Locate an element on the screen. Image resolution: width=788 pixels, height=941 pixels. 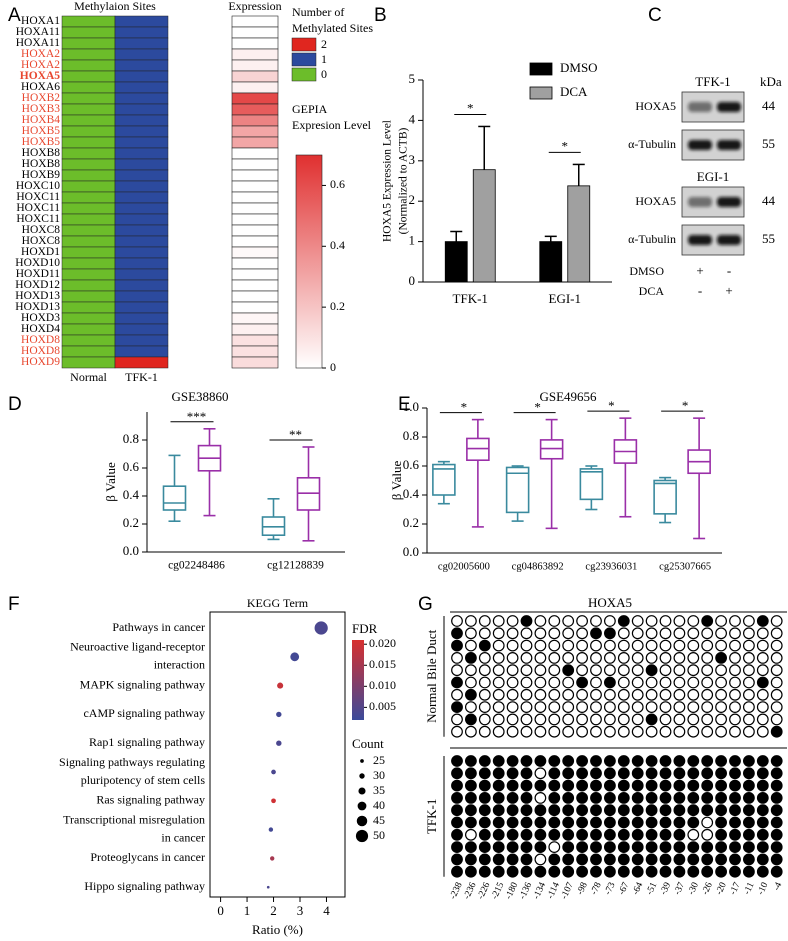
blot-band is located at coordinates (729, 107).